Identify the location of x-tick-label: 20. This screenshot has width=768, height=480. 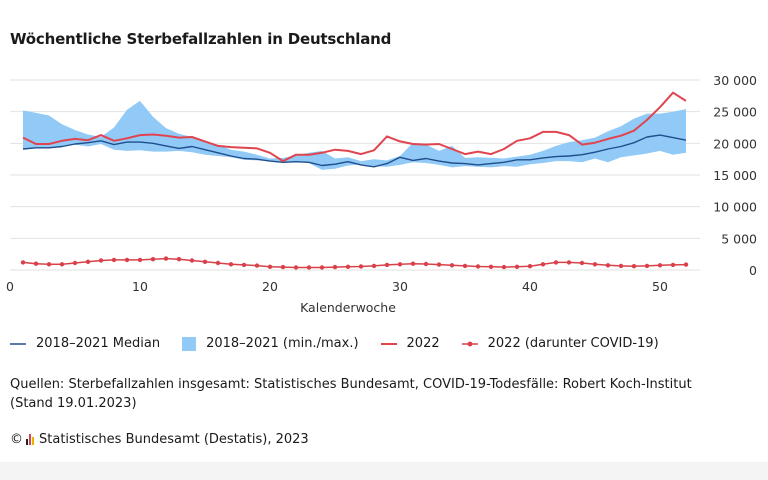
(270, 286).